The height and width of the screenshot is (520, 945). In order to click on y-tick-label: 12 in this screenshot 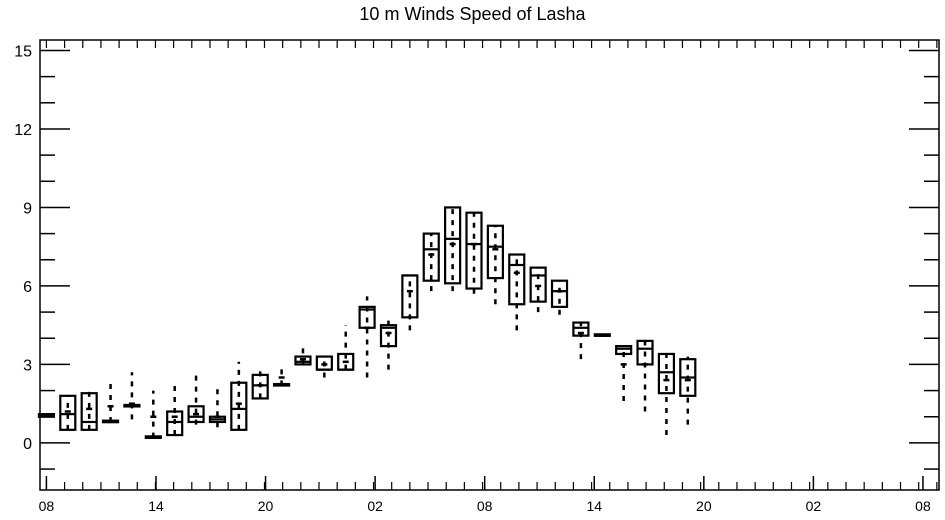, I will do `click(23, 130)`.